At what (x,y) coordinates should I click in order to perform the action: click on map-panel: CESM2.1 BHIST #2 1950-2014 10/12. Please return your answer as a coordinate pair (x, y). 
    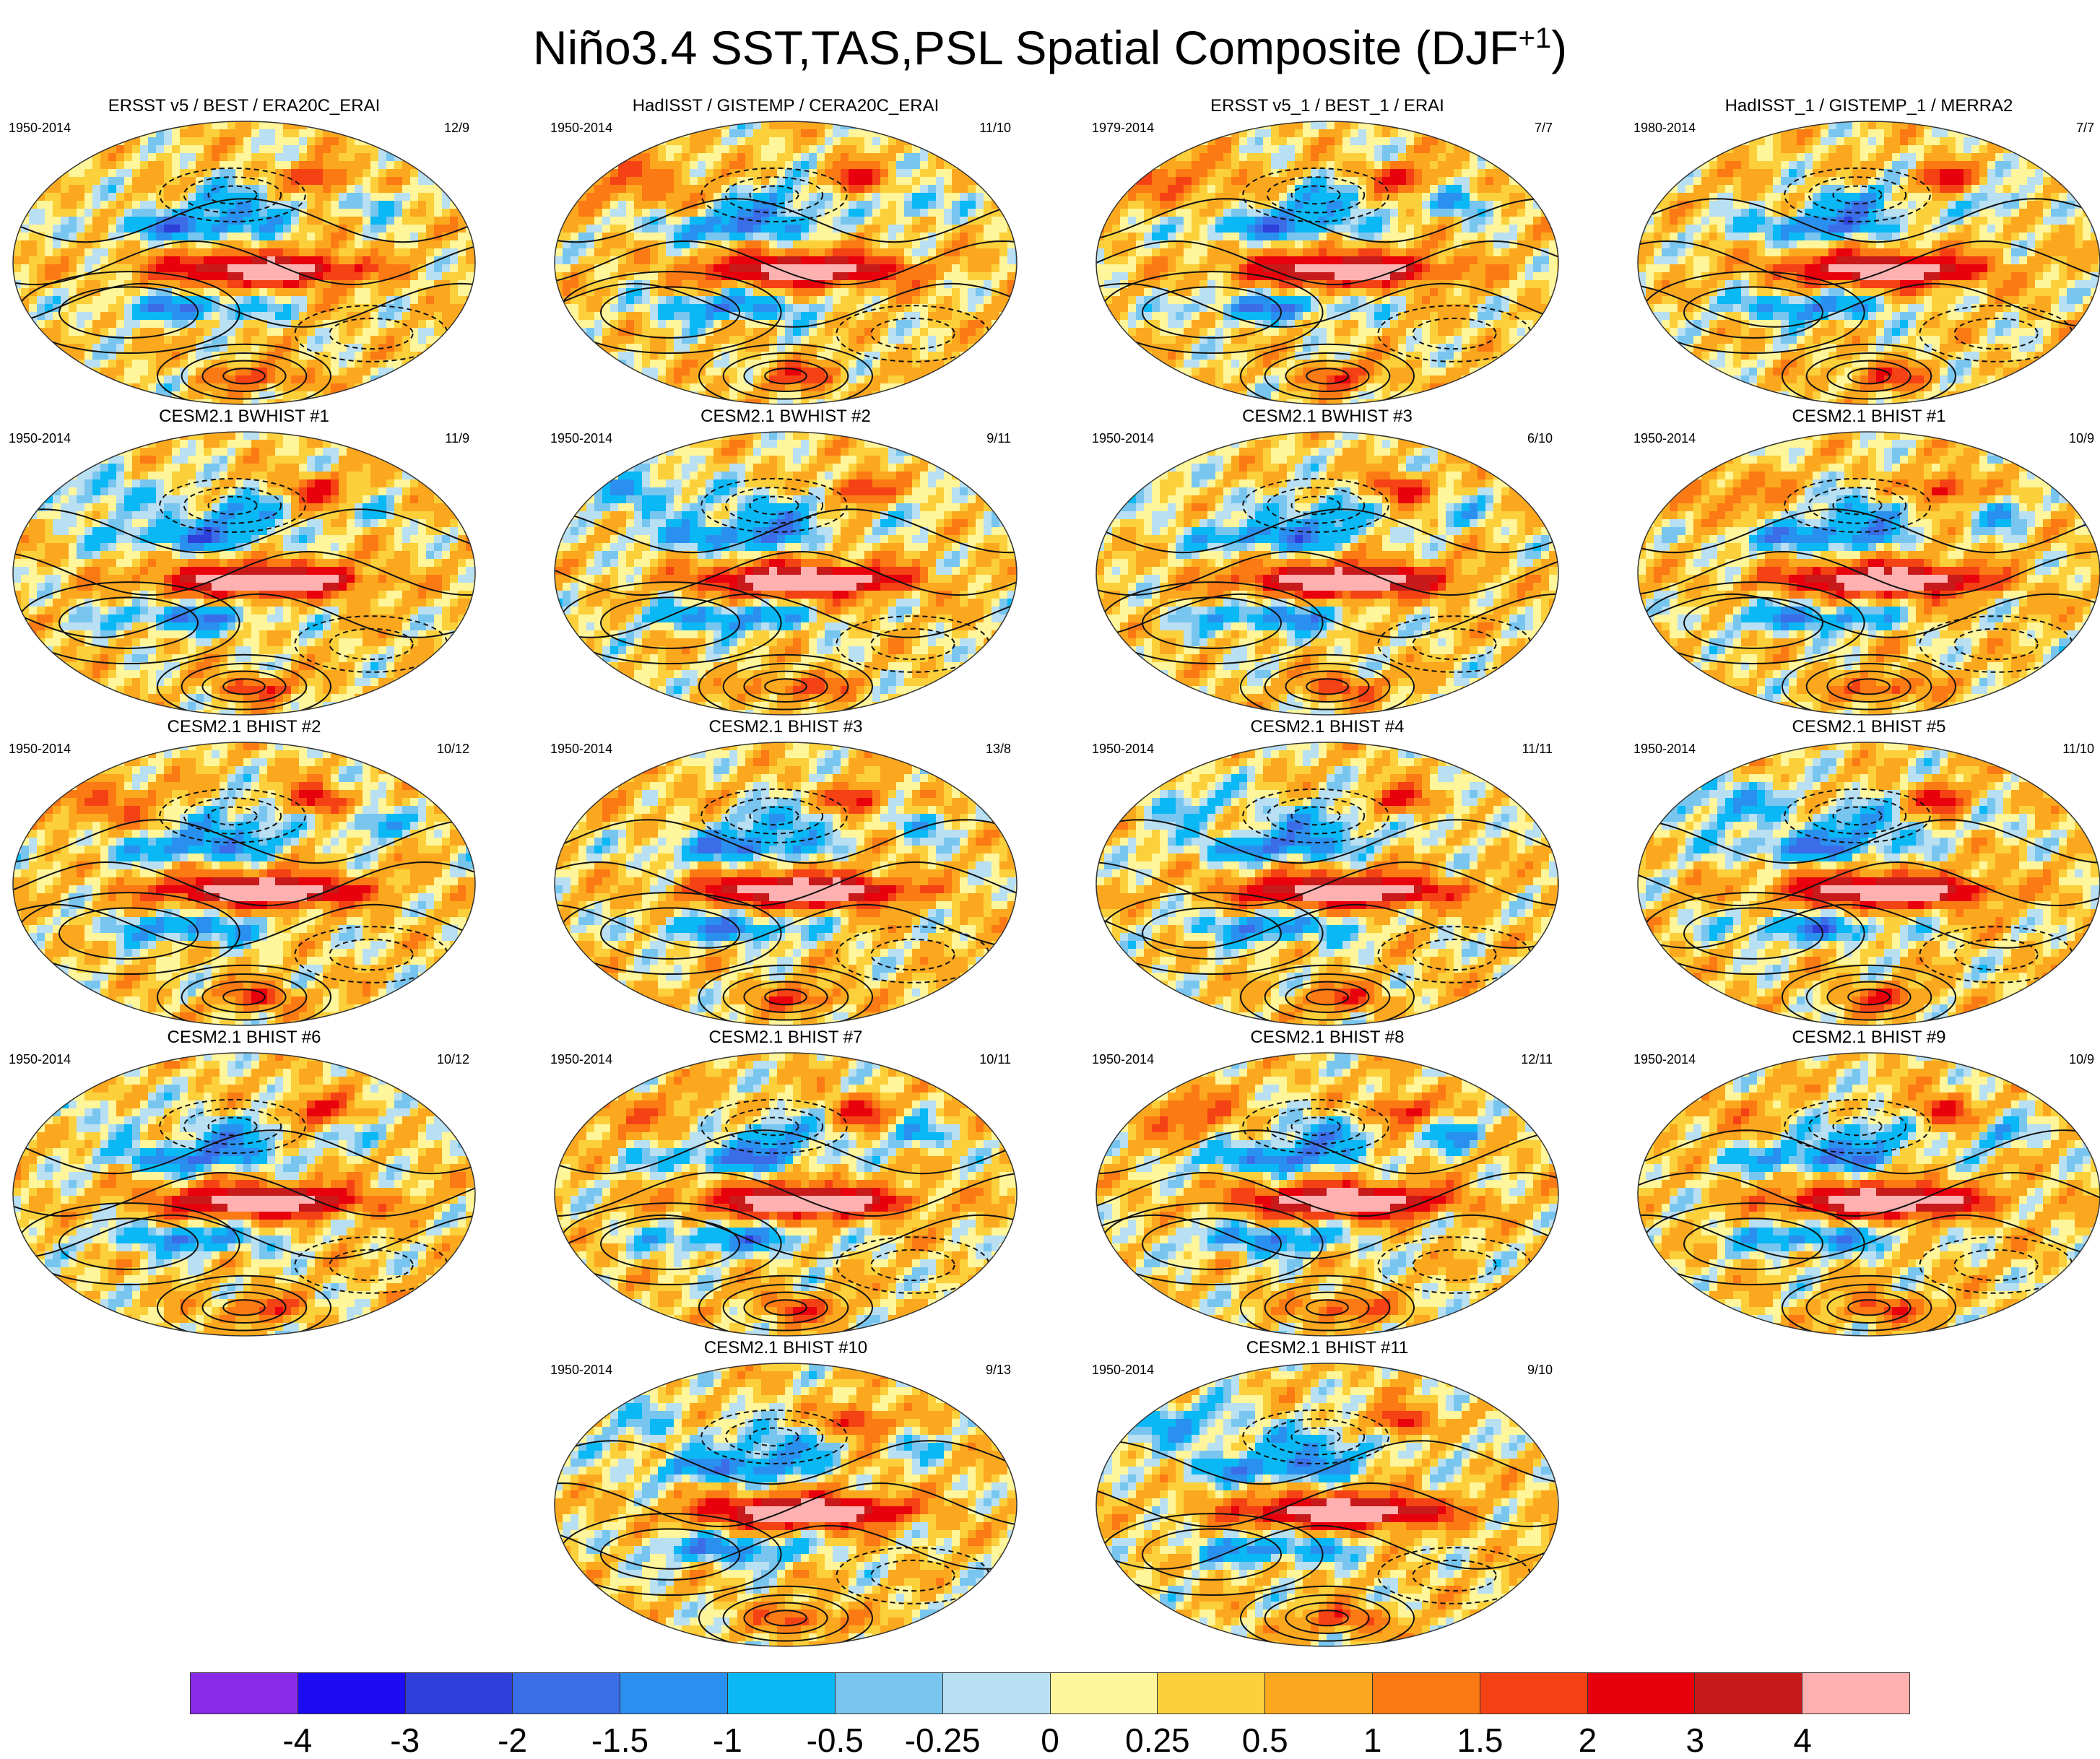
    Looking at the image, I should click on (244, 873).